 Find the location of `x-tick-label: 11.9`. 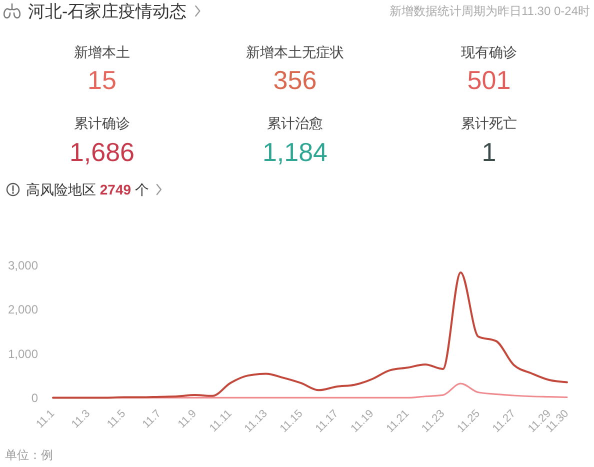

x-tick-label: 11.9 is located at coordinates (187, 419).